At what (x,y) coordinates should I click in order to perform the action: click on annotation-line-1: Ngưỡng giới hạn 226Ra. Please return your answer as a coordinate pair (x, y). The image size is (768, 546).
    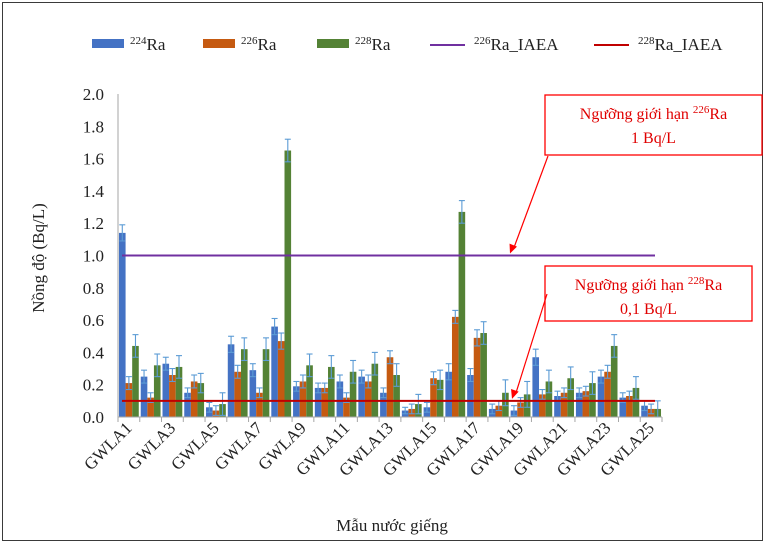
    Looking at the image, I should click on (653, 113).